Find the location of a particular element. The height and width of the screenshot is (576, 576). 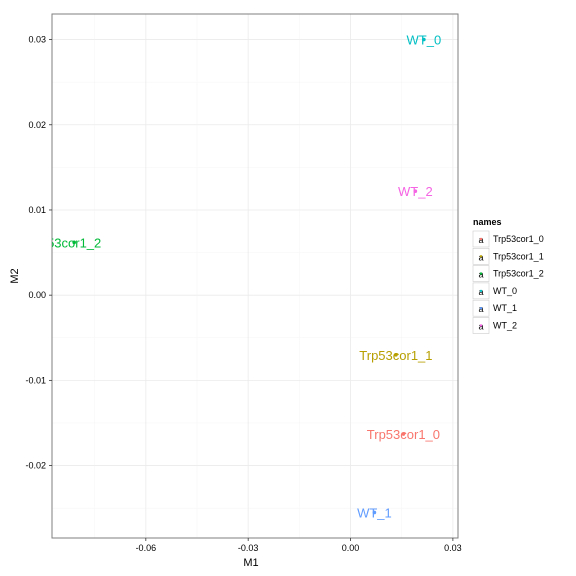

point-label: Trp53cor1_1 is located at coordinates (395, 355).